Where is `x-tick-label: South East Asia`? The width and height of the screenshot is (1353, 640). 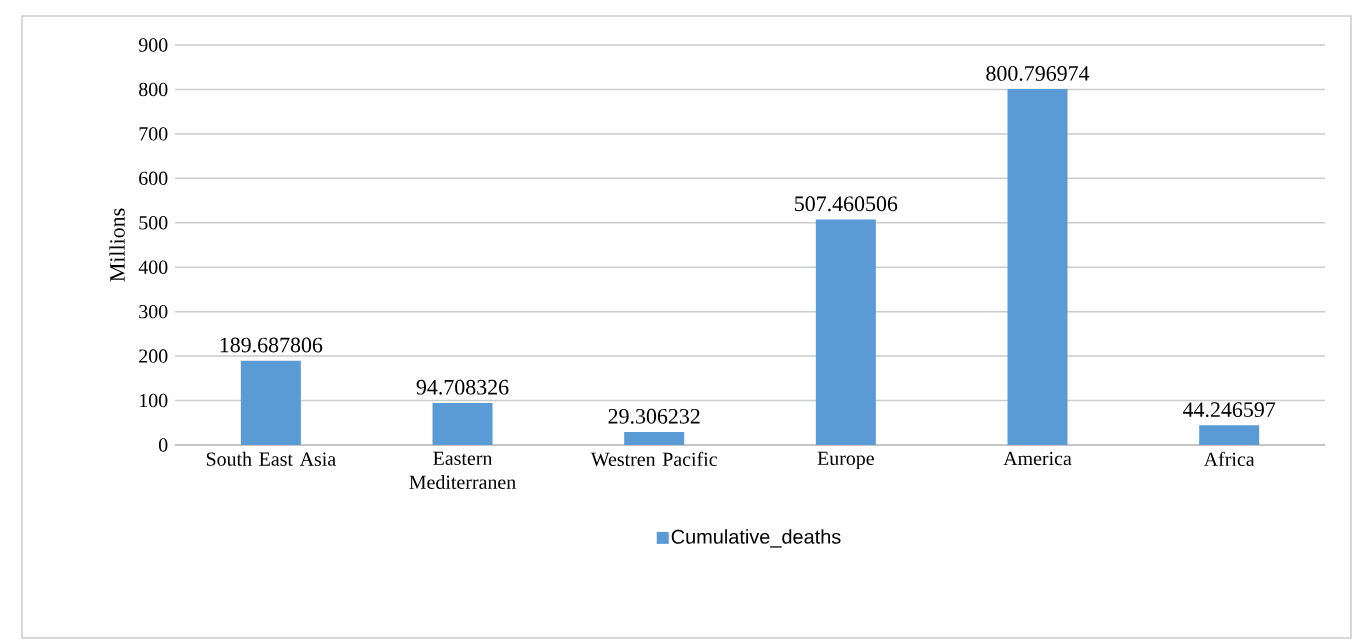
x-tick-label: South East Asia is located at coordinates (271, 458).